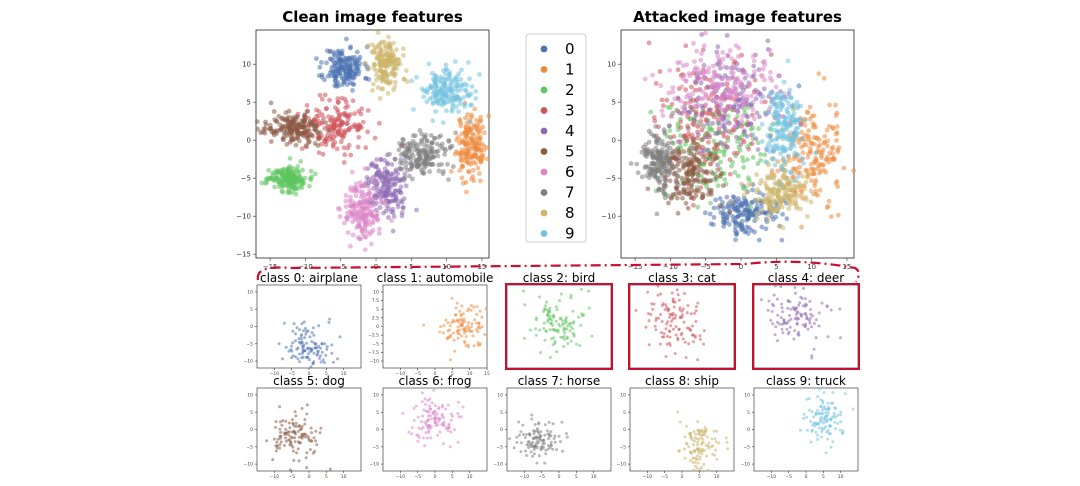 The width and height of the screenshot is (1080, 486). I want to click on plot-title: class 9: truck, so click(806, 381).